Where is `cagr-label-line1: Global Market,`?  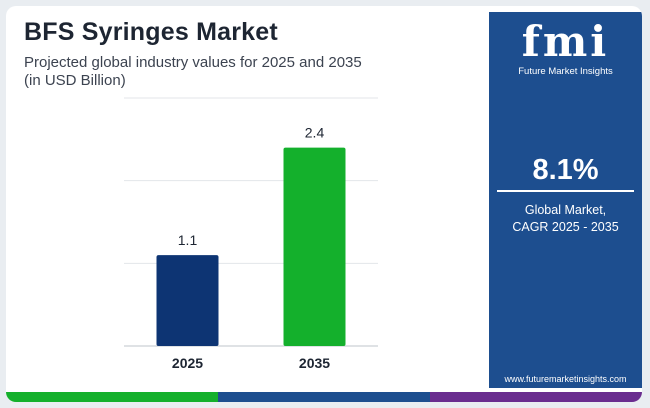
cagr-label-line1: Global Market, is located at coordinates (565, 210).